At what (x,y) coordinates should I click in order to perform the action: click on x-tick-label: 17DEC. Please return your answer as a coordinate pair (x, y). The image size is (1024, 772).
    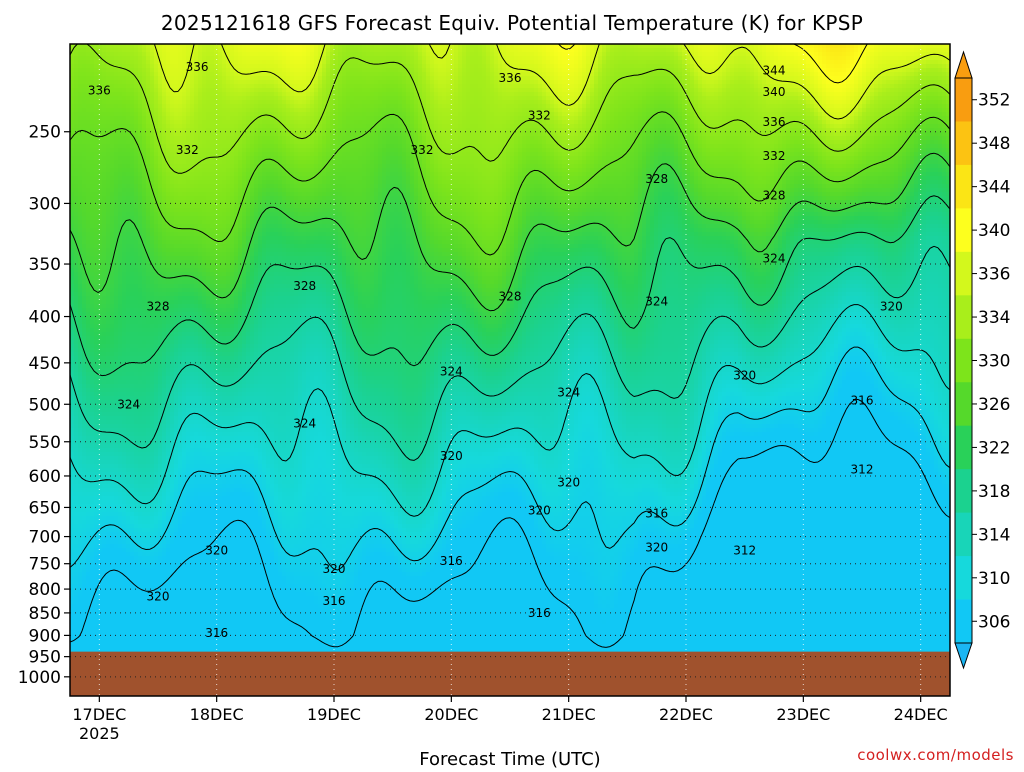
    Looking at the image, I should click on (99, 714).